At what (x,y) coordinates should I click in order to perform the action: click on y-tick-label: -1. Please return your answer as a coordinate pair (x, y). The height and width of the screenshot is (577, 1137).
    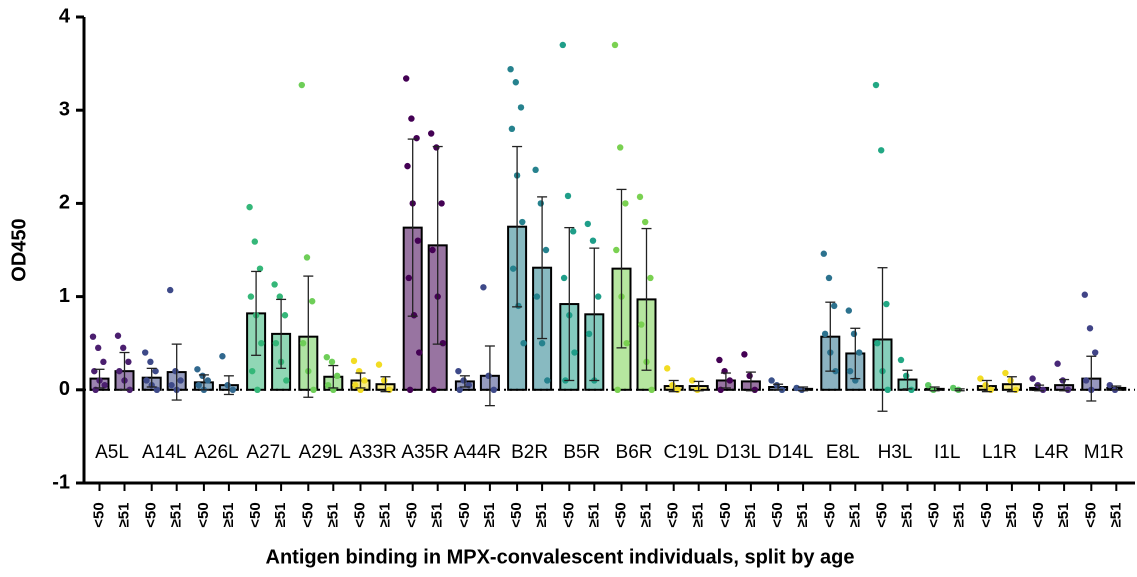
    Looking at the image, I should click on (61, 482).